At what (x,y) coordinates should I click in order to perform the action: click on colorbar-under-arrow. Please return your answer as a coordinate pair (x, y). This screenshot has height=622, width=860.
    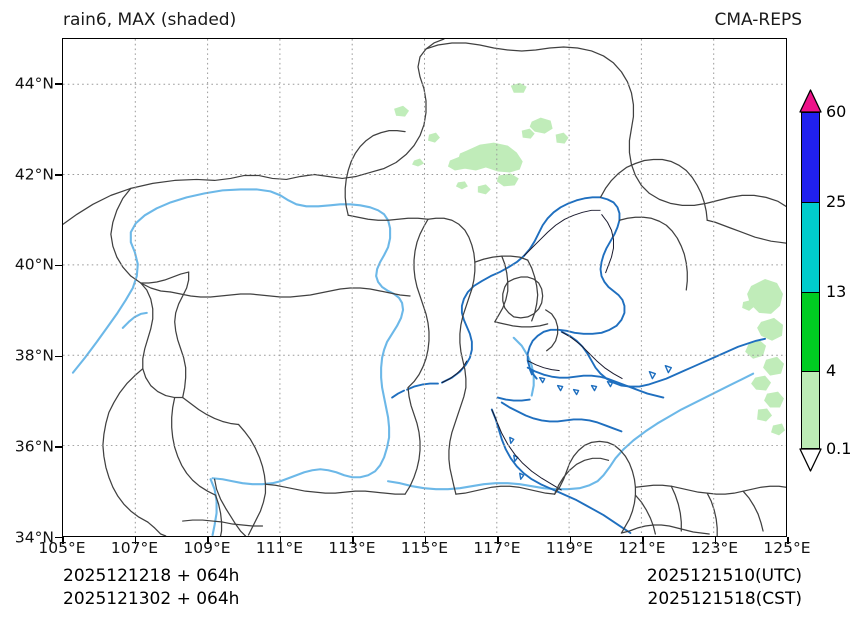
    Looking at the image, I should click on (810, 460).